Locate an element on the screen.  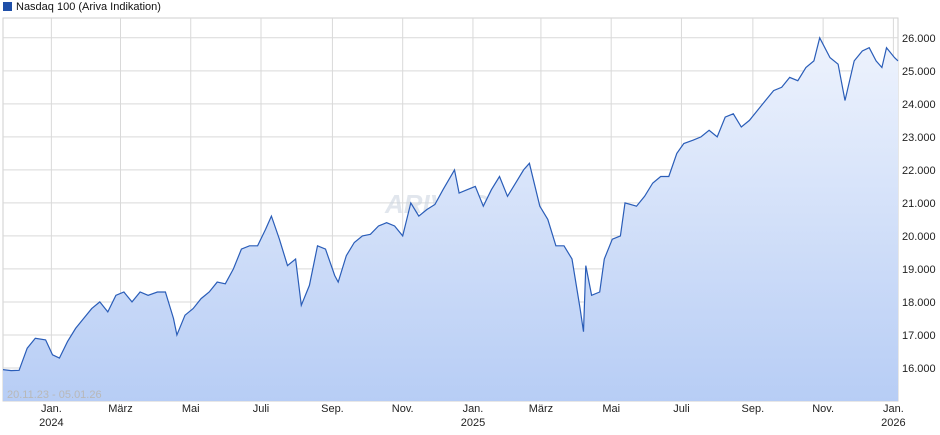
y-tick-label: 24.000 is located at coordinates (919, 105).